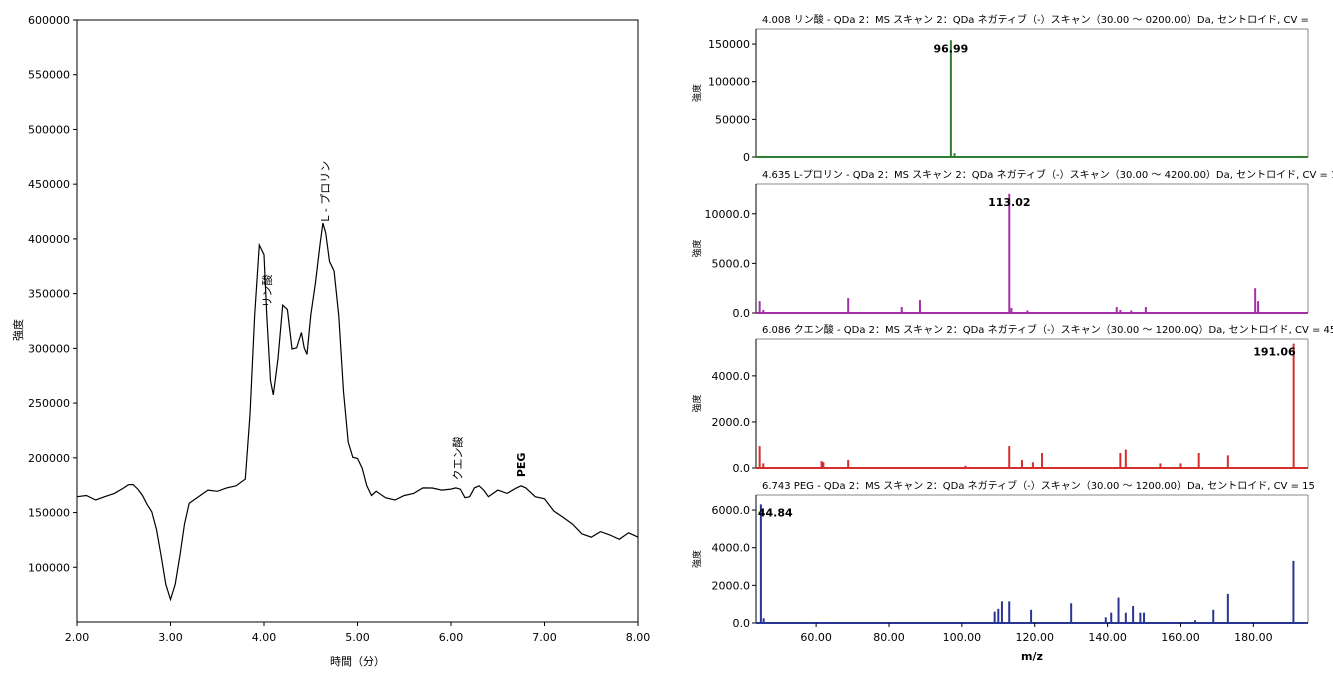 This screenshot has height=681, width=1333. Describe the element at coordinates (49, 20) in the screenshot. I see `chromatogram-ytick-label: 600000` at that location.